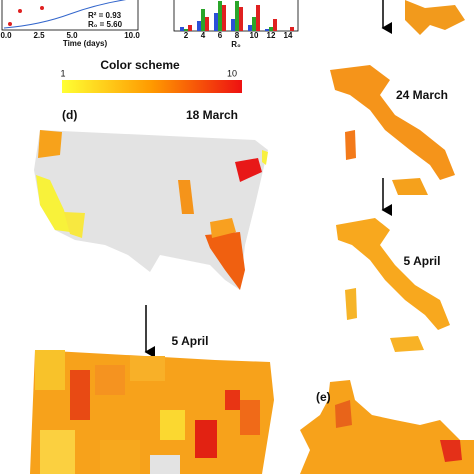 This screenshot has height=474, width=474. What do you see at coordinates (435, 17) in the screenshot?
I see `italy-map-partial` at bounding box center [435, 17].